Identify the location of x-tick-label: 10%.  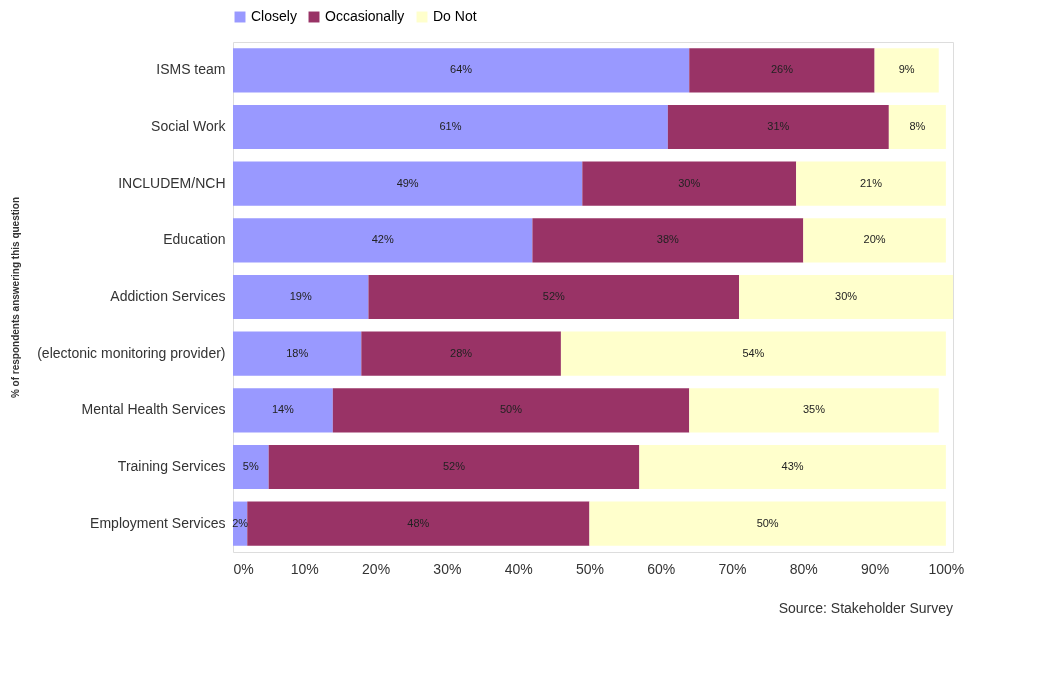
(304, 568).